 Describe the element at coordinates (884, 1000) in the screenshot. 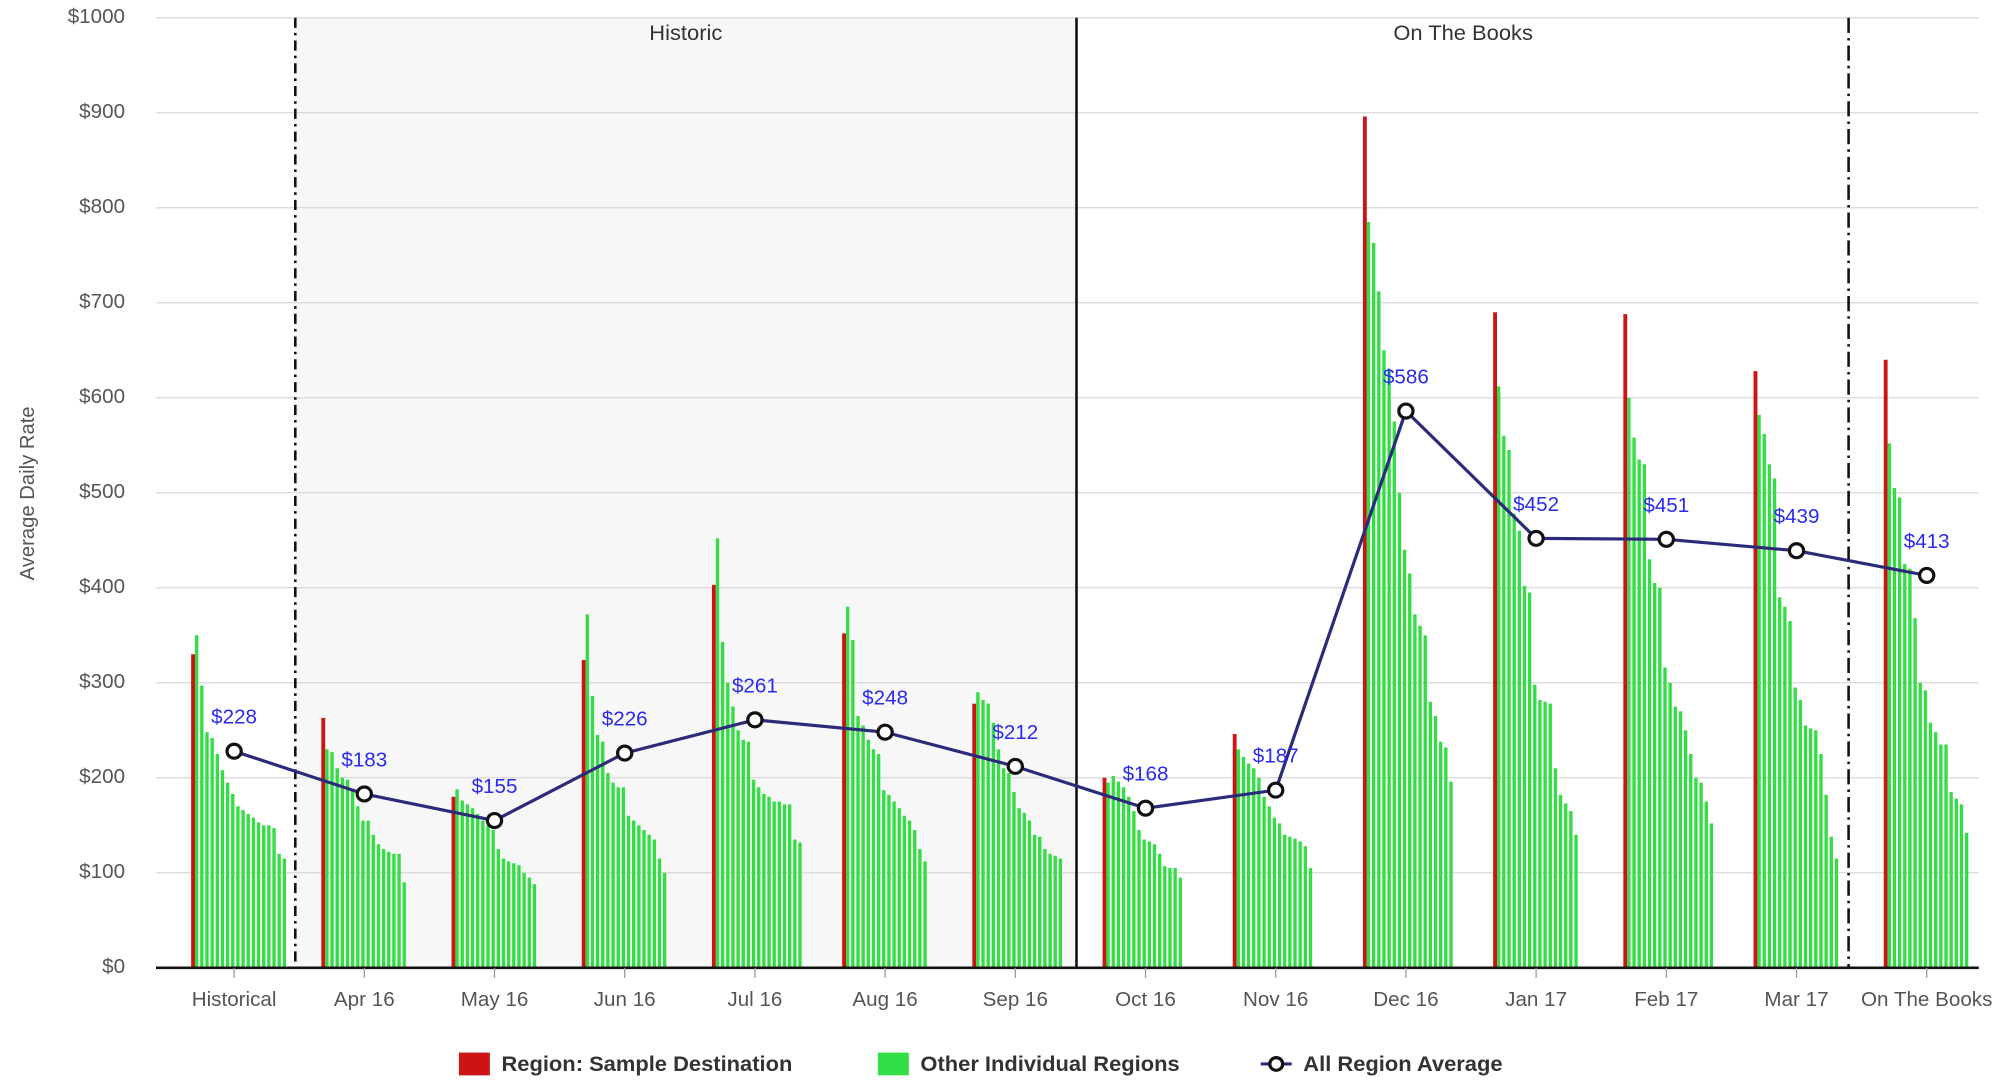

I see `x-tick-label: Aug 16` at that location.